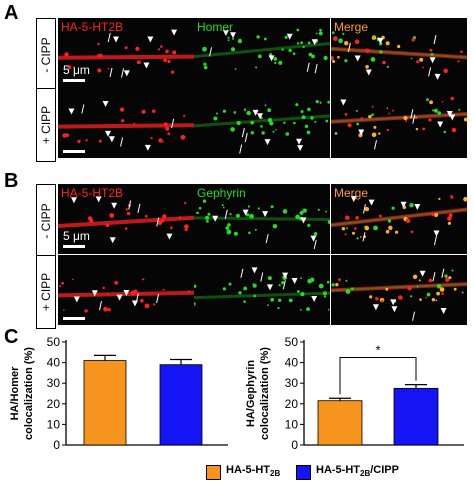 This screenshot has width=474, height=491. I want to click on legend-label-sub: 2B, so click(275, 474).